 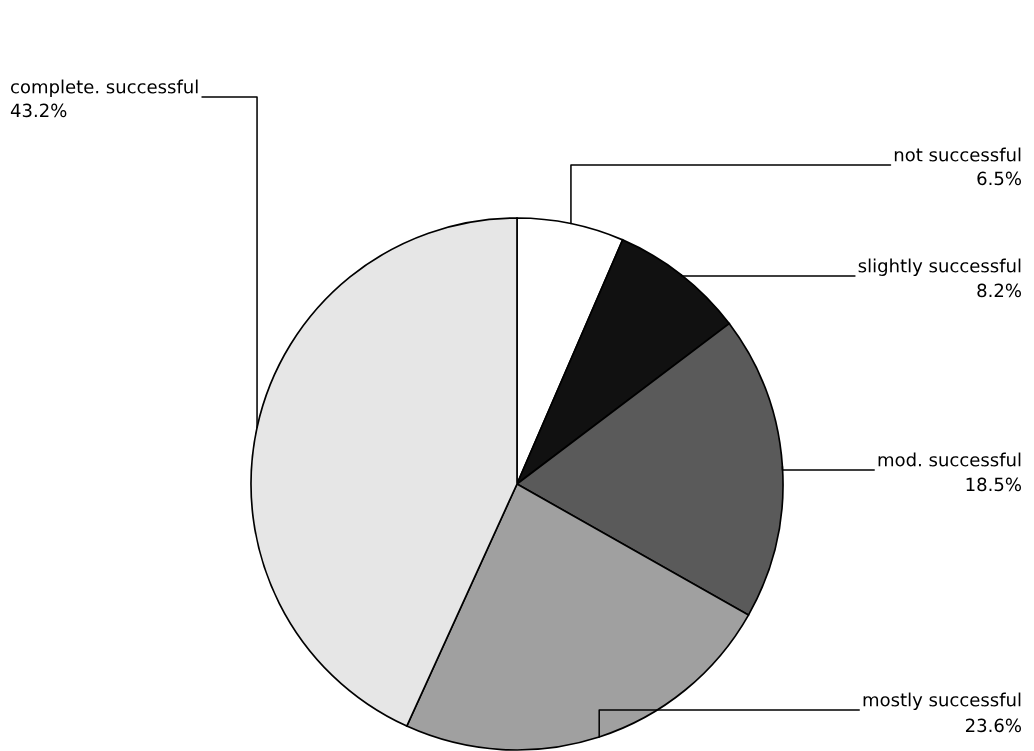 I want to click on data-label: 18.5%, so click(x=993, y=484).